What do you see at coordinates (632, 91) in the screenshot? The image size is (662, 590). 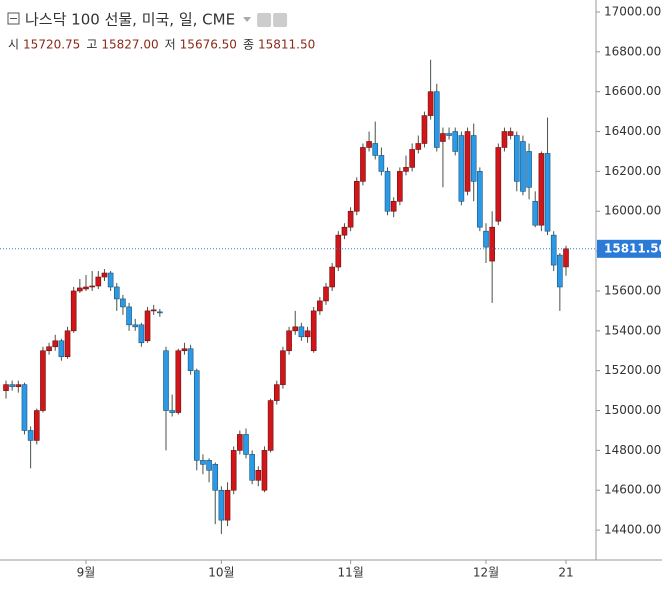 I see `y-tick-label: 16600.00` at bounding box center [632, 91].